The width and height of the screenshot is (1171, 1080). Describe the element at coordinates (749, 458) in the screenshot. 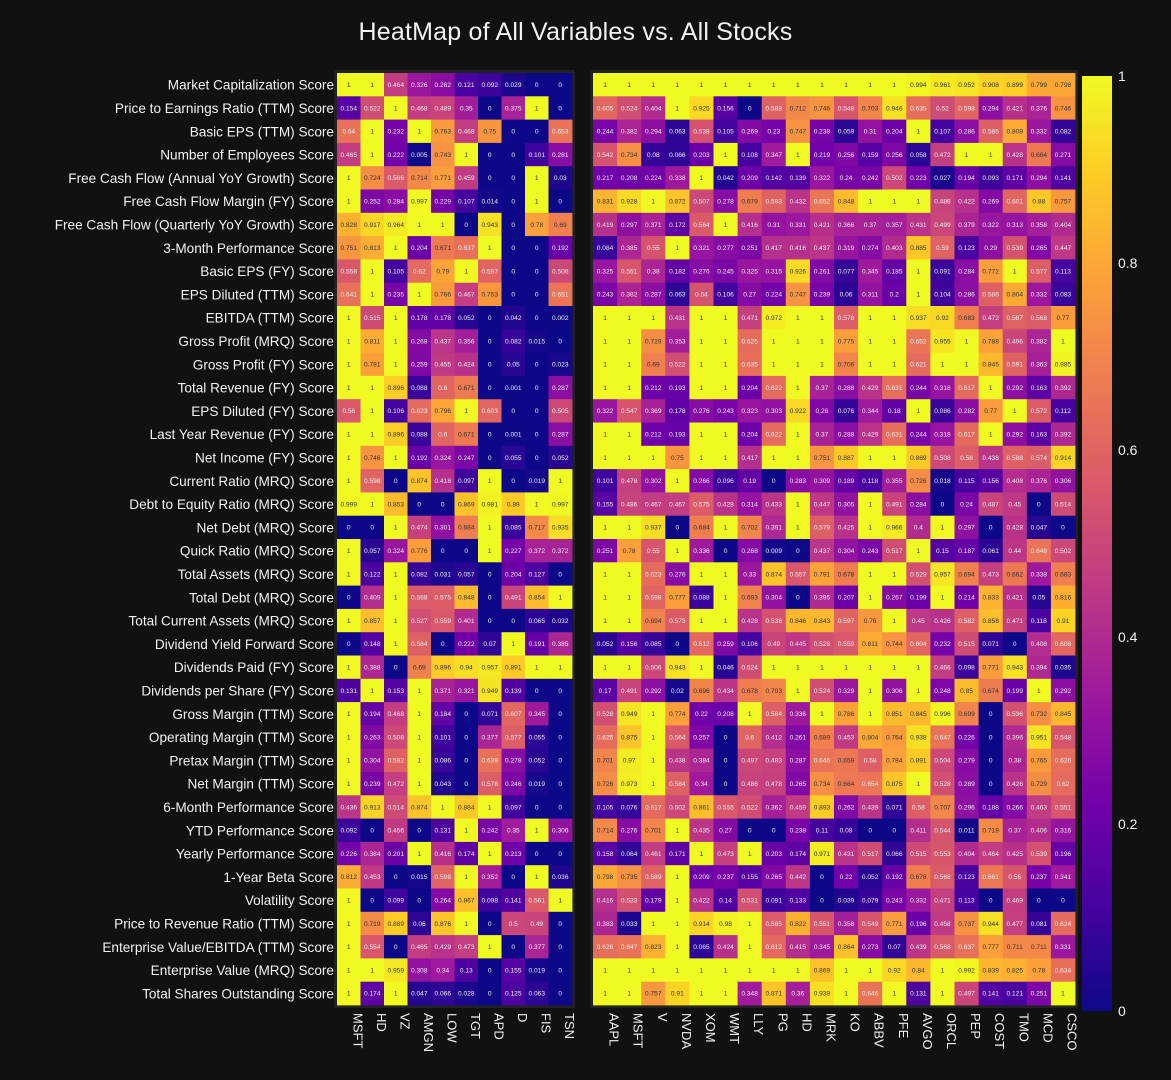

I see `cell-value-label: 0.417` at that location.